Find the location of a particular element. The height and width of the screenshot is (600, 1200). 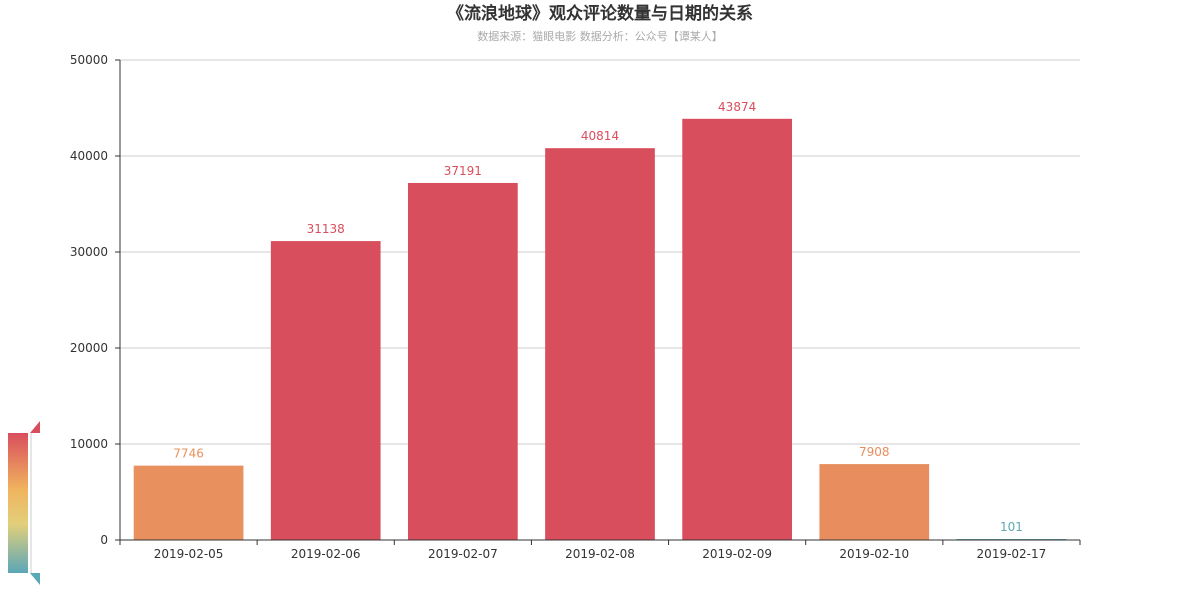

y-tick-label: 30000 is located at coordinates (89, 252).